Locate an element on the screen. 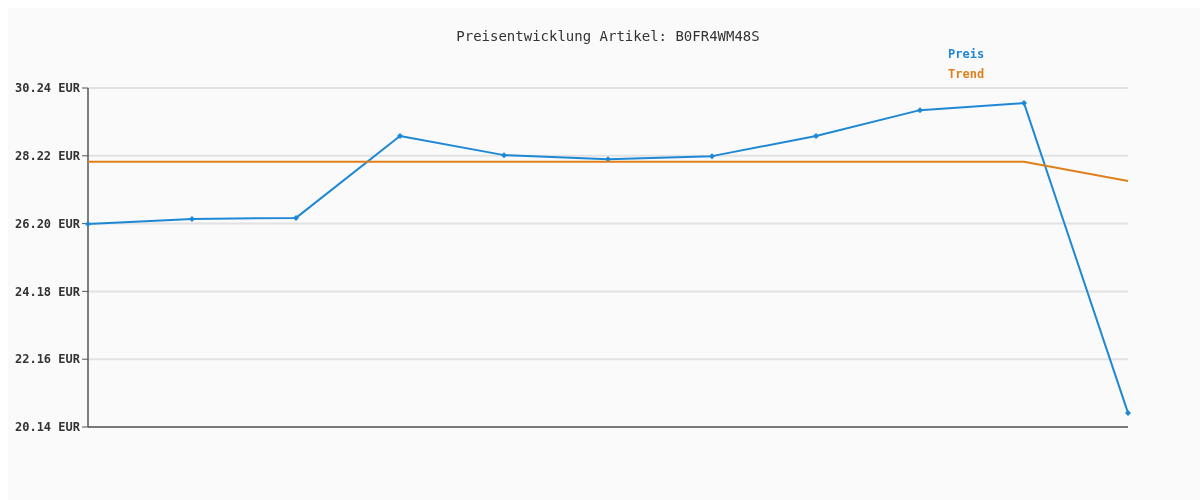  y-tick-label: 22.16 EUR is located at coordinates (47, 359).